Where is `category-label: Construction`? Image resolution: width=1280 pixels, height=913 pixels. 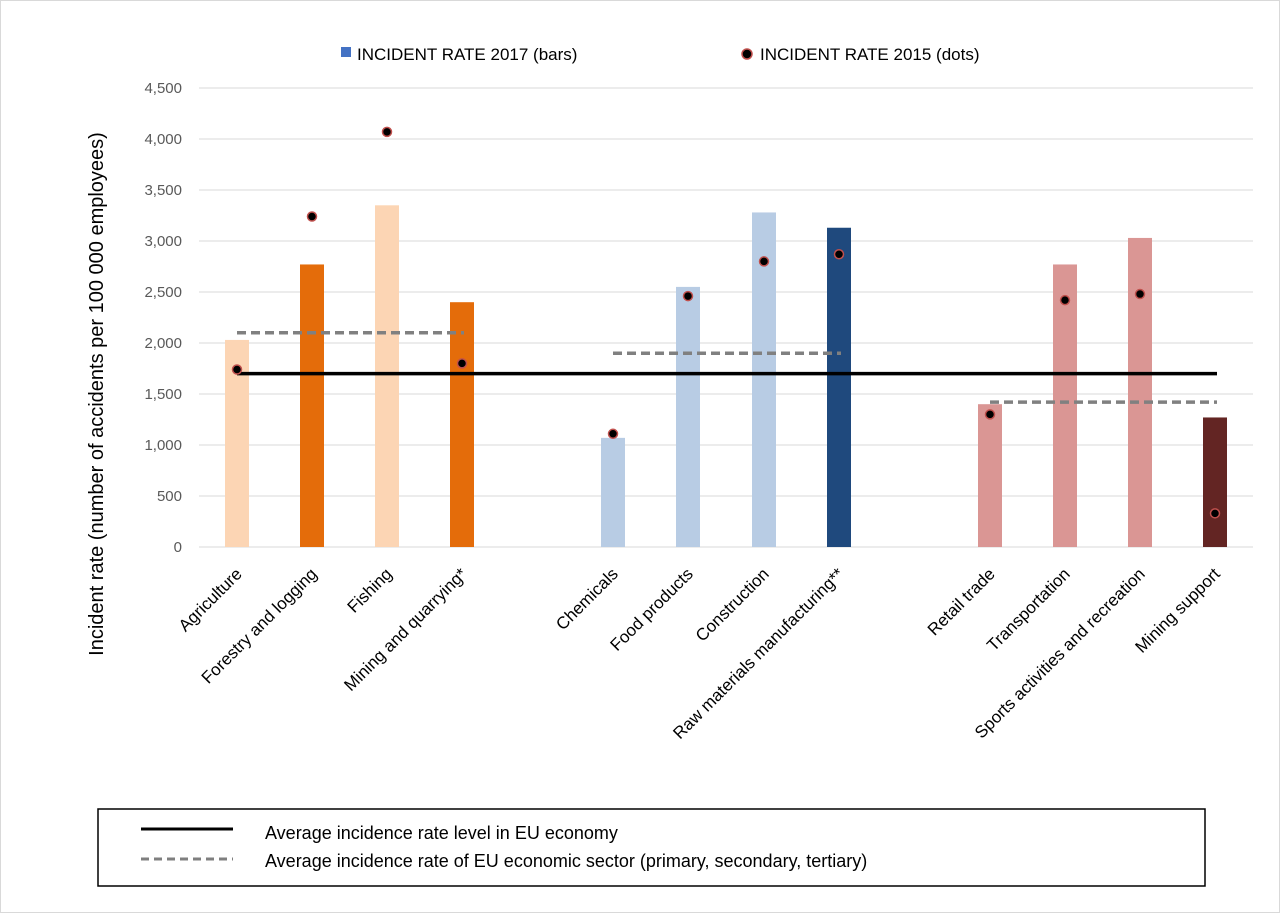 category-label: Construction is located at coordinates (732, 604).